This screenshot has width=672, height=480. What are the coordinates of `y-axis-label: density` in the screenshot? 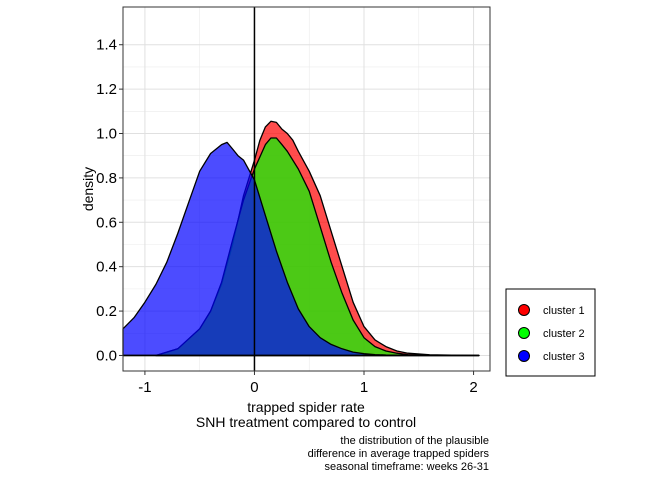 It's located at (88, 189).